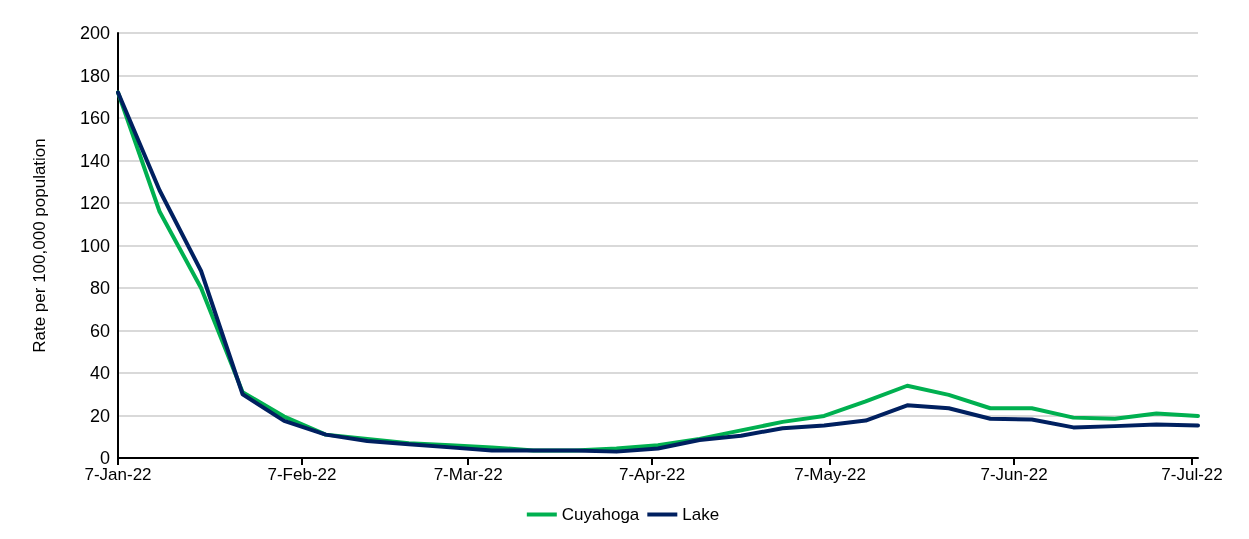 This screenshot has width=1249, height=539. What do you see at coordinates (94, 118) in the screenshot?
I see `y-tick-label: 160` at bounding box center [94, 118].